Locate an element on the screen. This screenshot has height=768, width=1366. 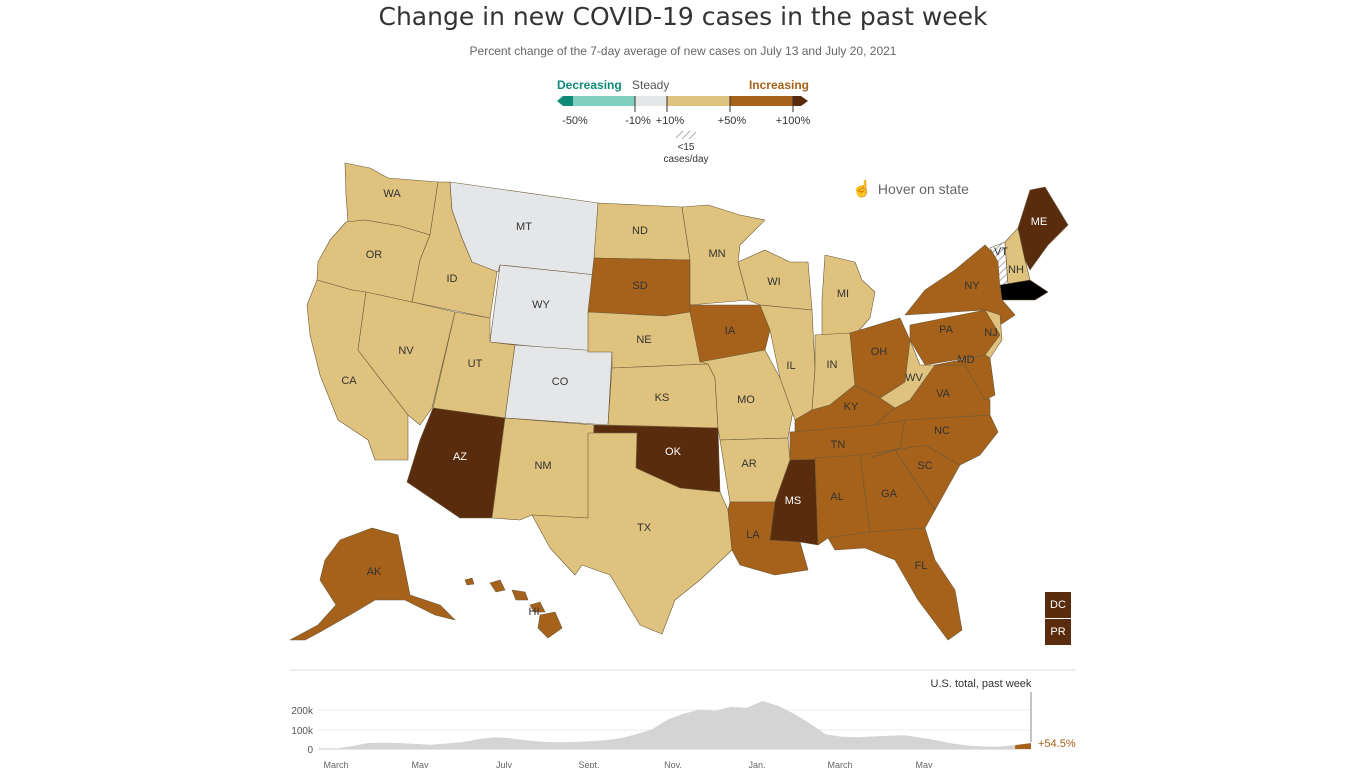
legend-lowcase-label-1: <15 is located at coordinates (686, 147).